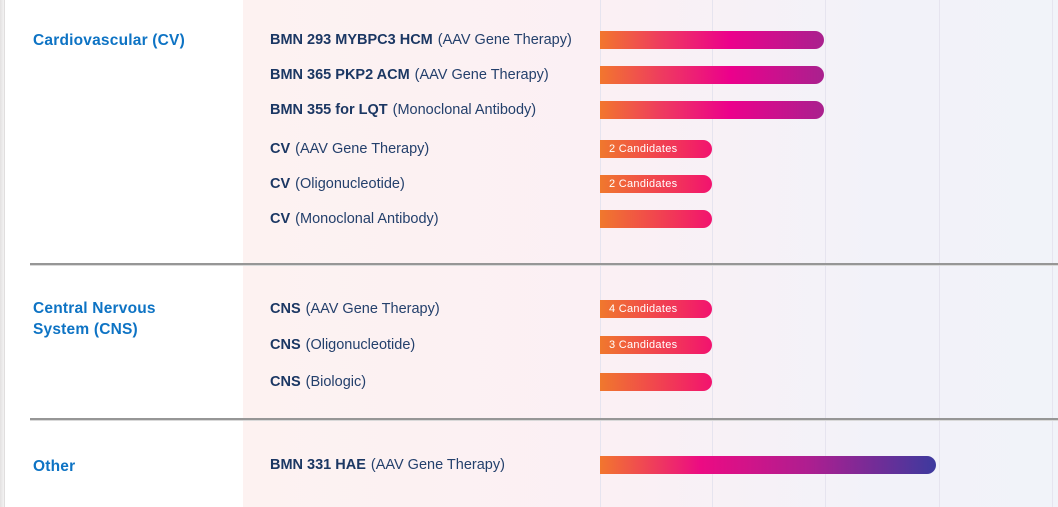 This screenshot has height=507, width=1058. I want to click on pipeline-row: BMN 355 for LQT (Monoclonal Antibody), so click(529, 110).